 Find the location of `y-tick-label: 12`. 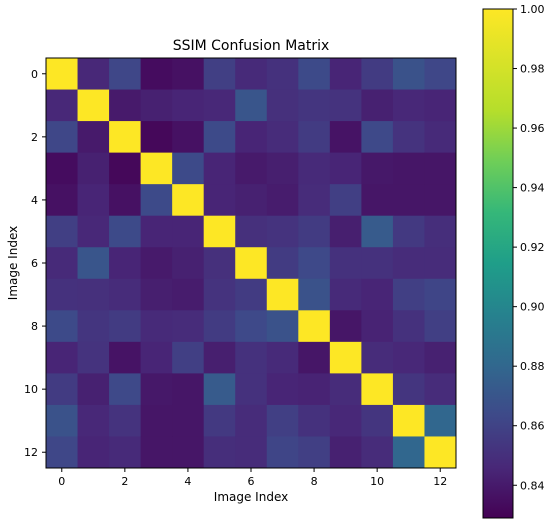

y-tick-label: 12 is located at coordinates (31, 452).